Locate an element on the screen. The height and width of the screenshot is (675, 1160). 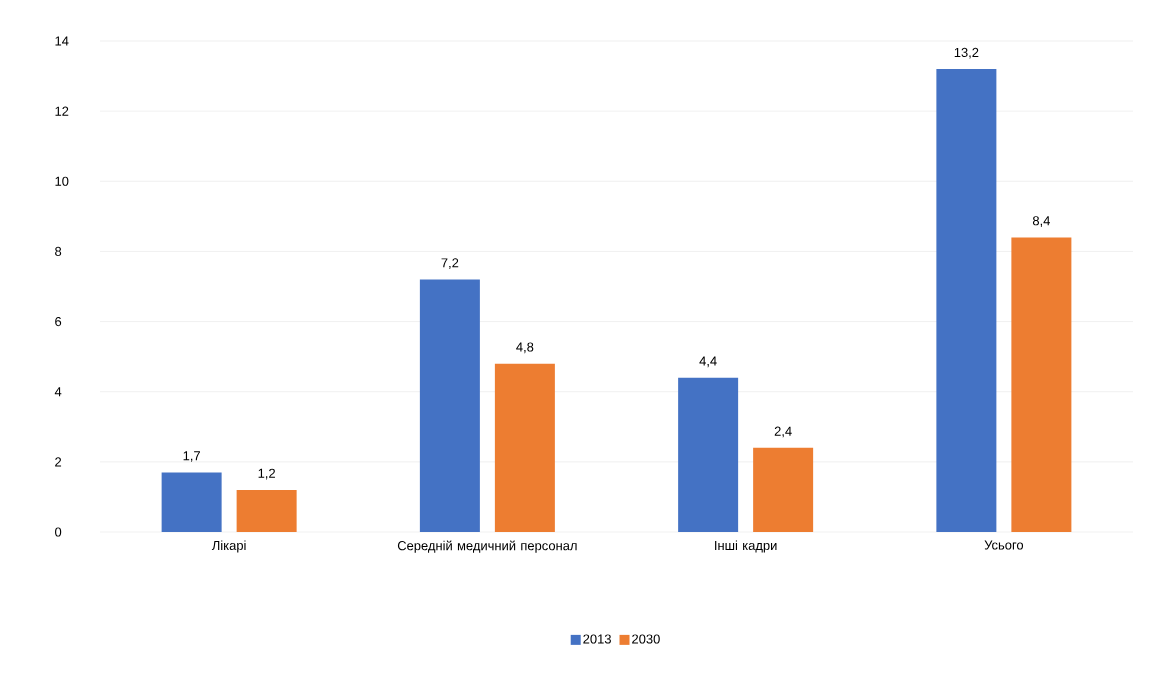
y-tick-label: 14 is located at coordinates (62, 41).